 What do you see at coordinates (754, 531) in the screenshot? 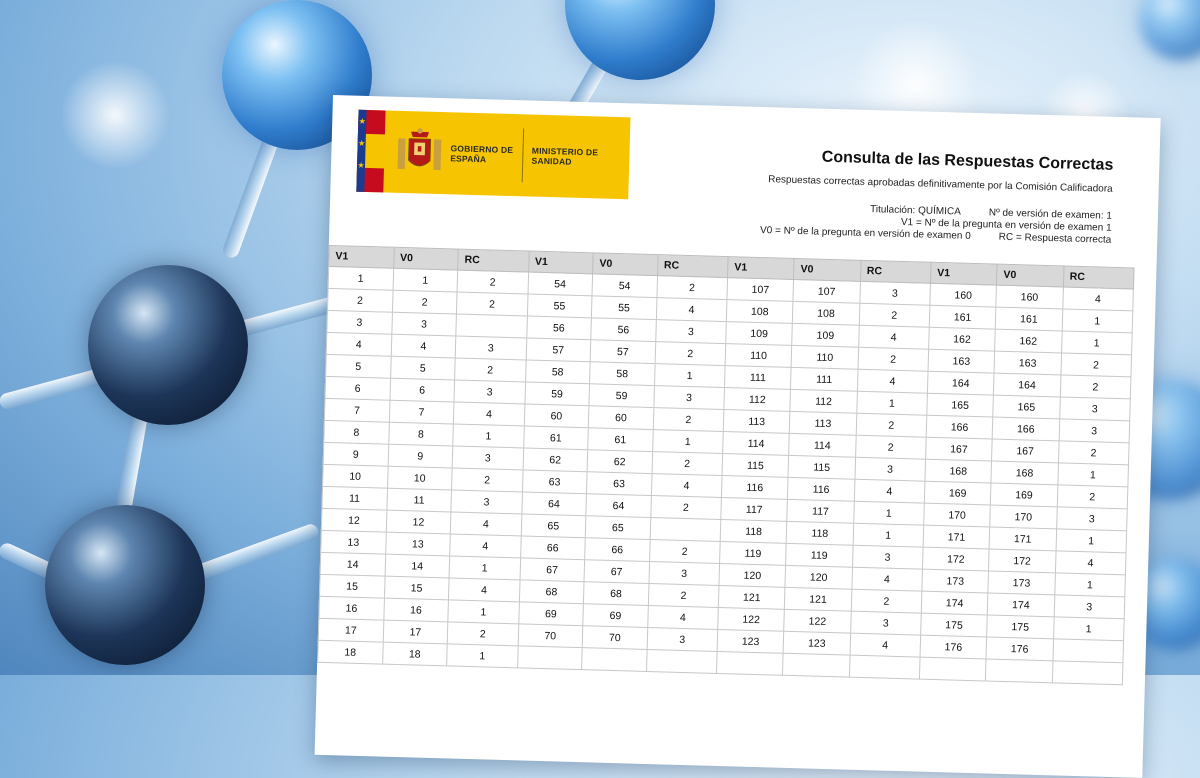
I see `table-cell: 118` at bounding box center [754, 531].